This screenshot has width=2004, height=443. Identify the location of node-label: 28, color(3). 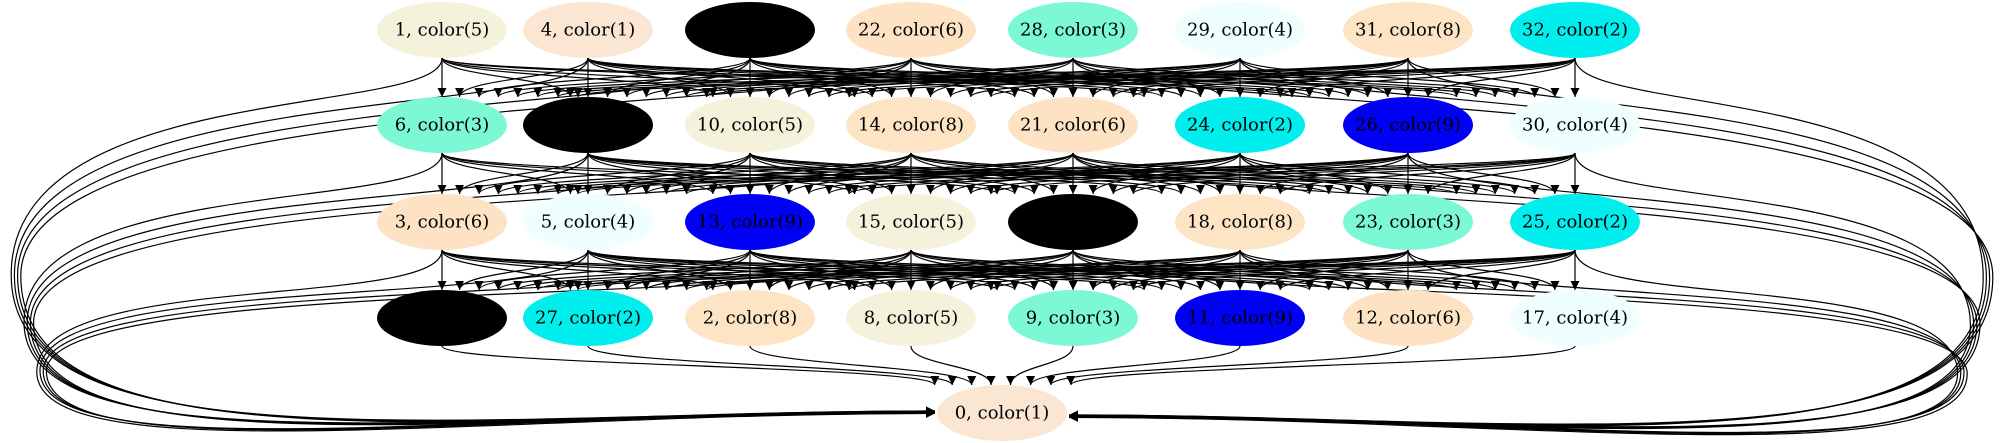
(1073, 30).